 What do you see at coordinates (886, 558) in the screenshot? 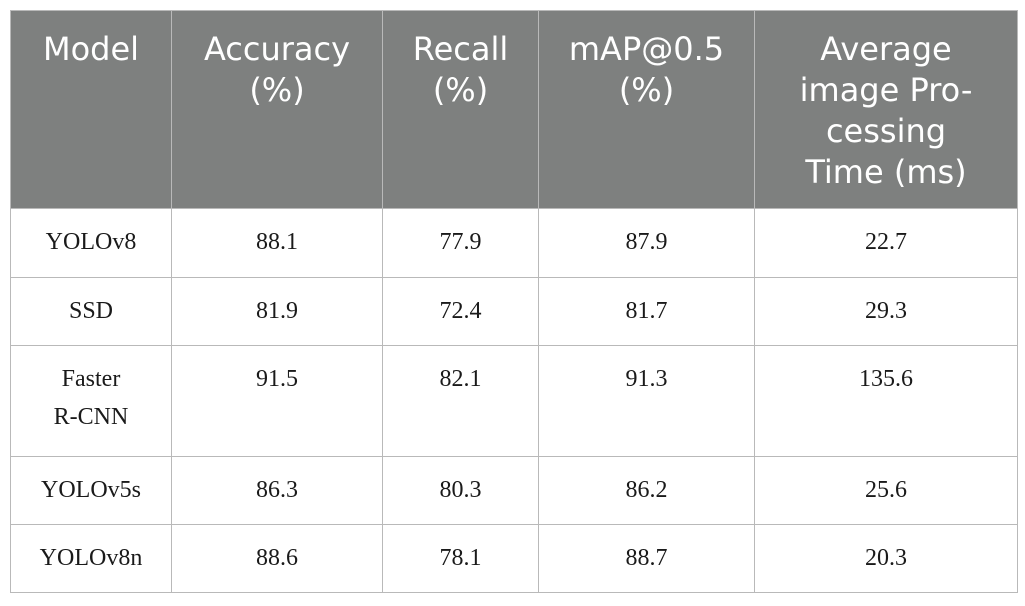
I see `cell-time: 20.3` at bounding box center [886, 558].